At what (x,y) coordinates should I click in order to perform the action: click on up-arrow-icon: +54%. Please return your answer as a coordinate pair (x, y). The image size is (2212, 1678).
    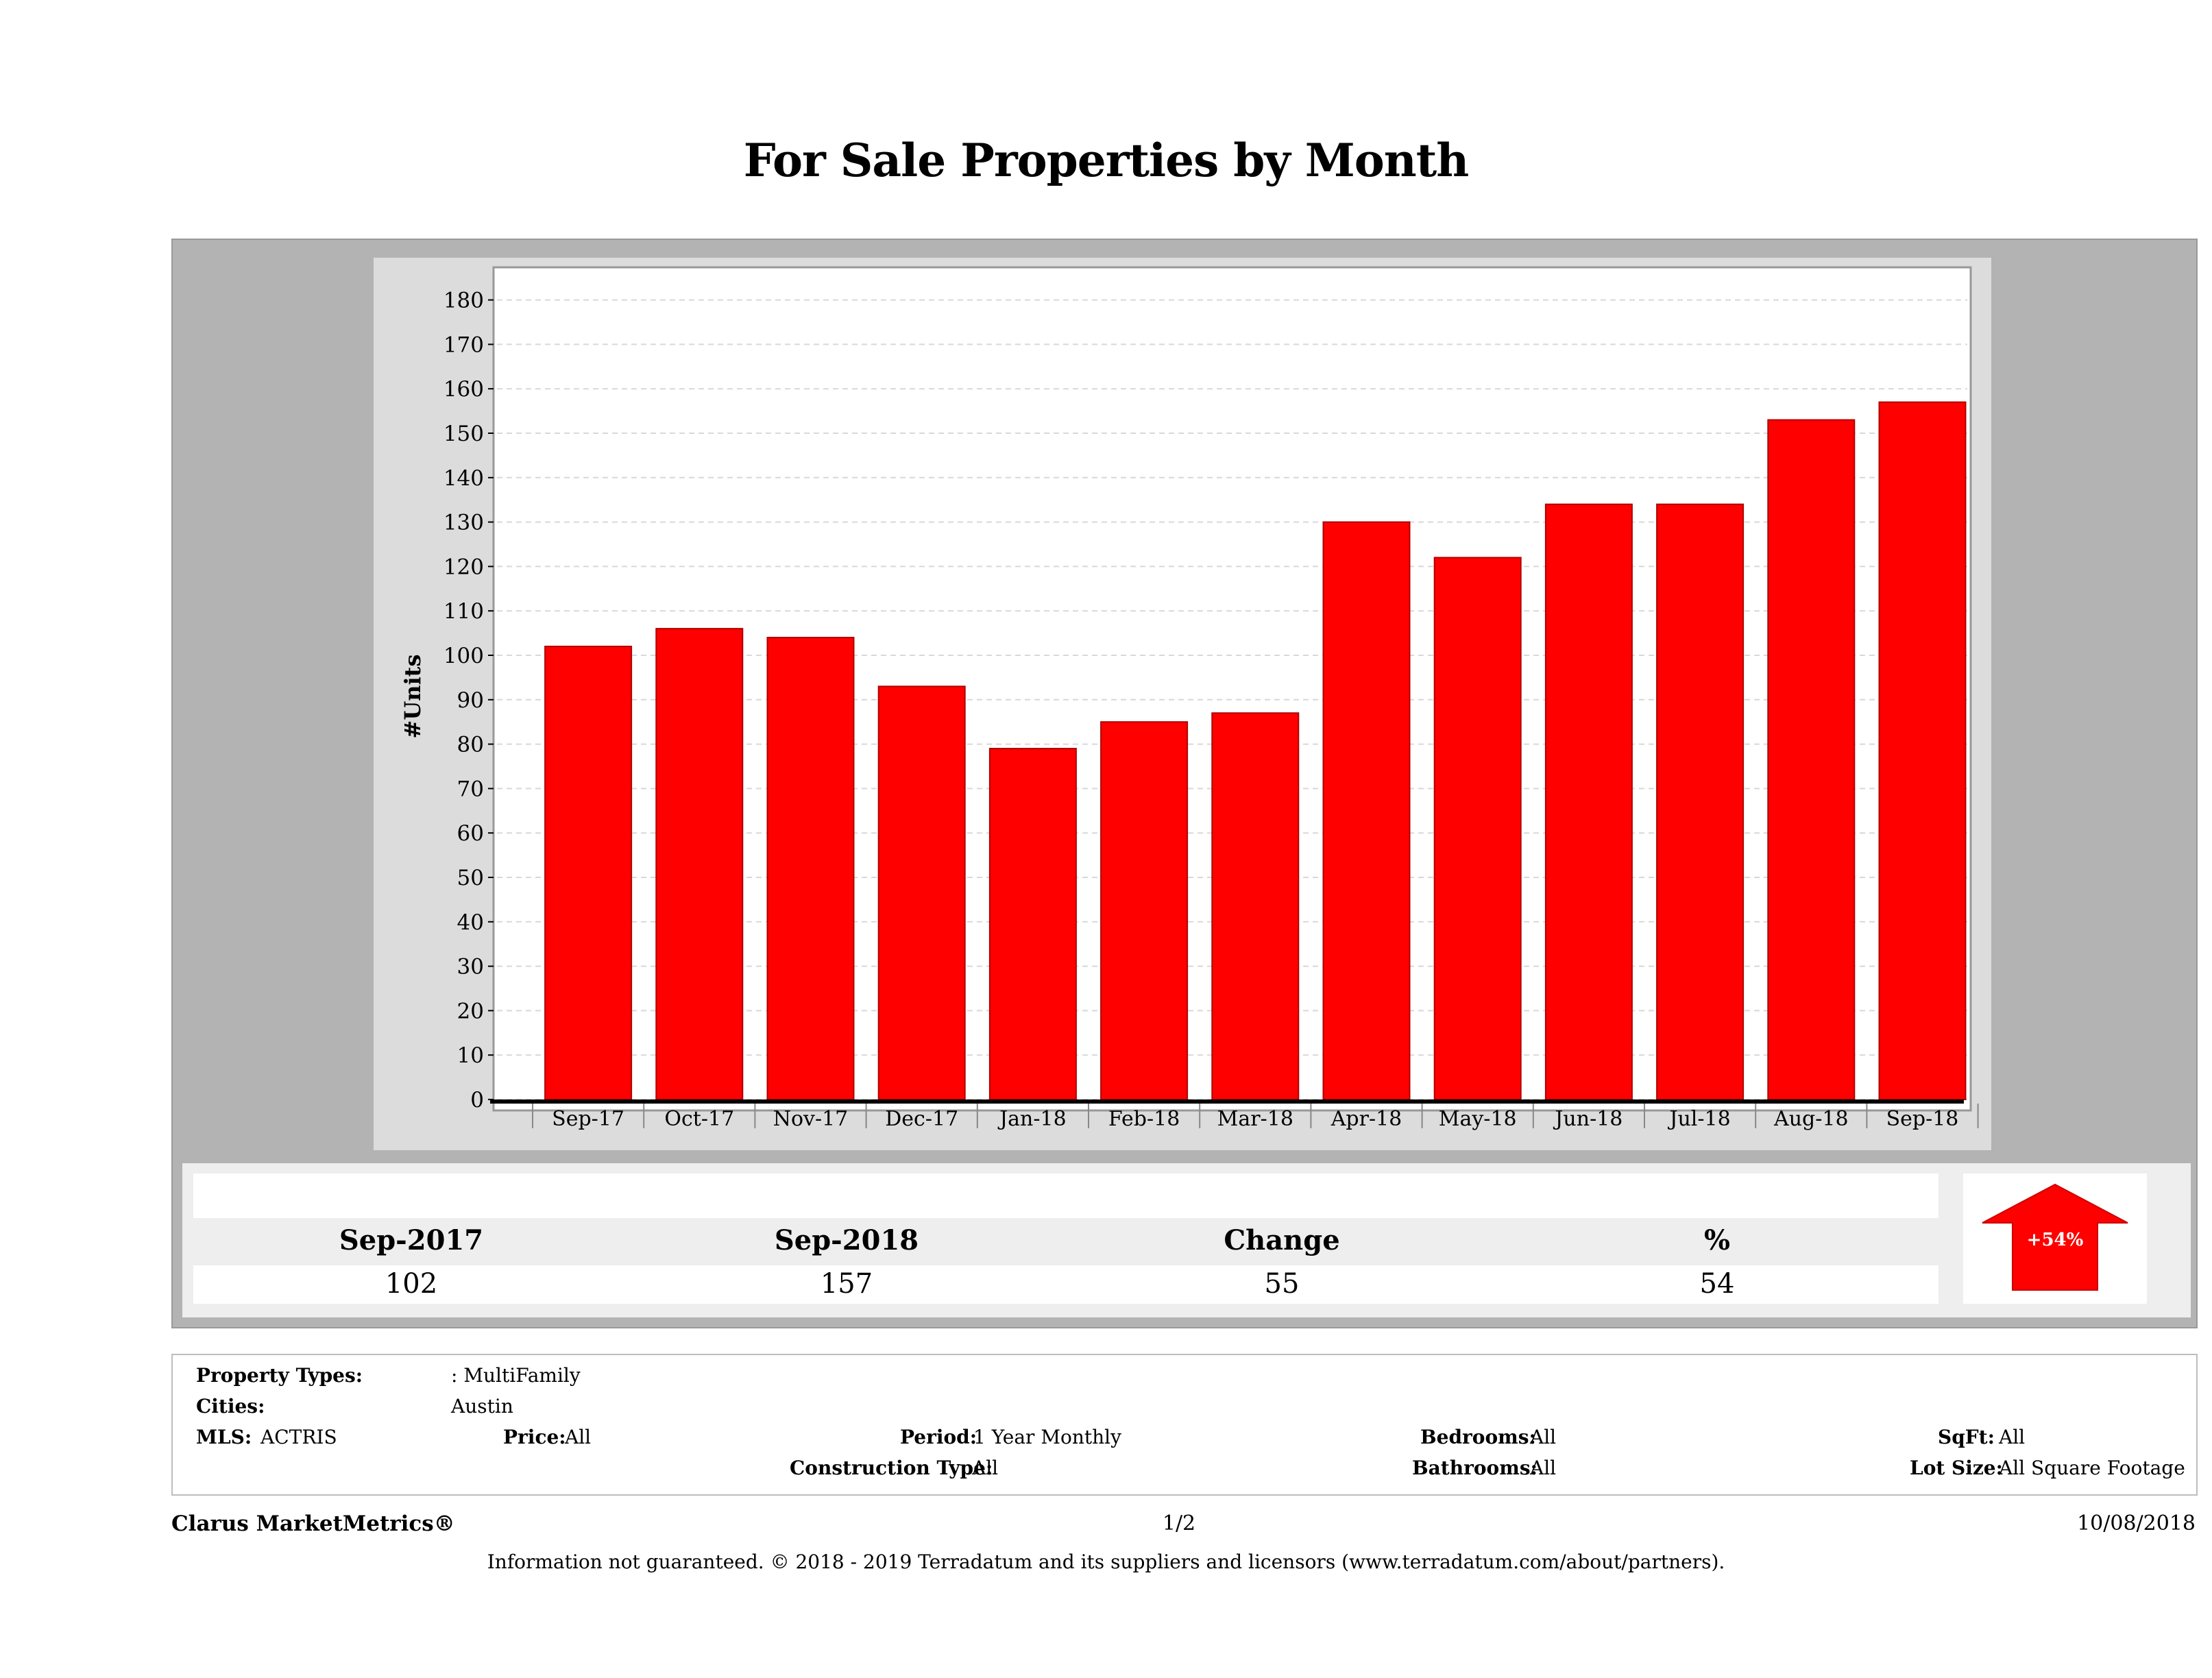
    Looking at the image, I should click on (2055, 1237).